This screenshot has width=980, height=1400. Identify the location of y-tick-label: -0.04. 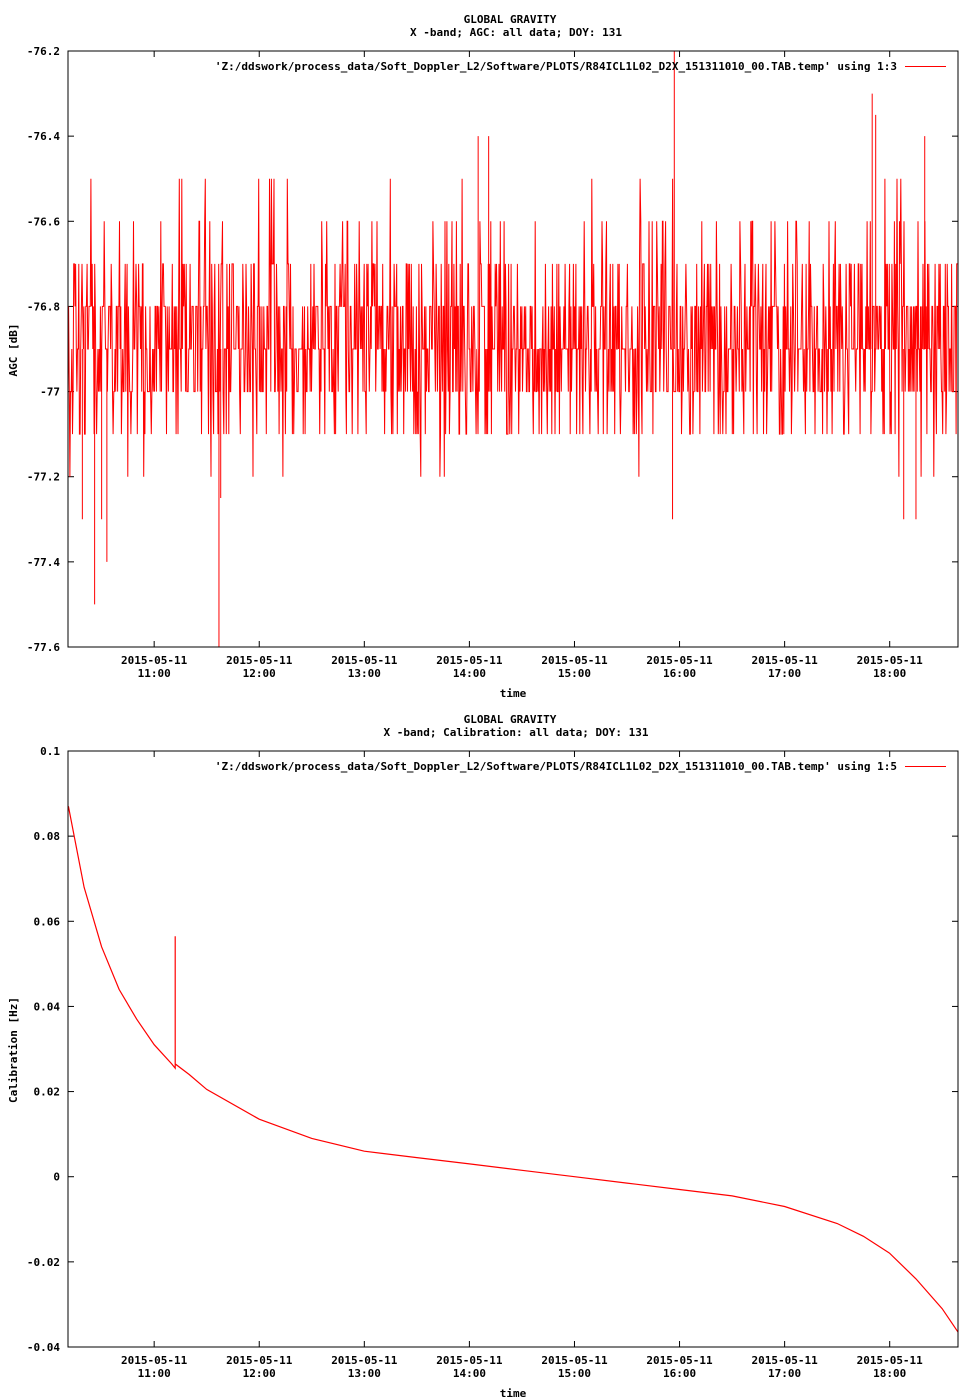
(43, 1347).